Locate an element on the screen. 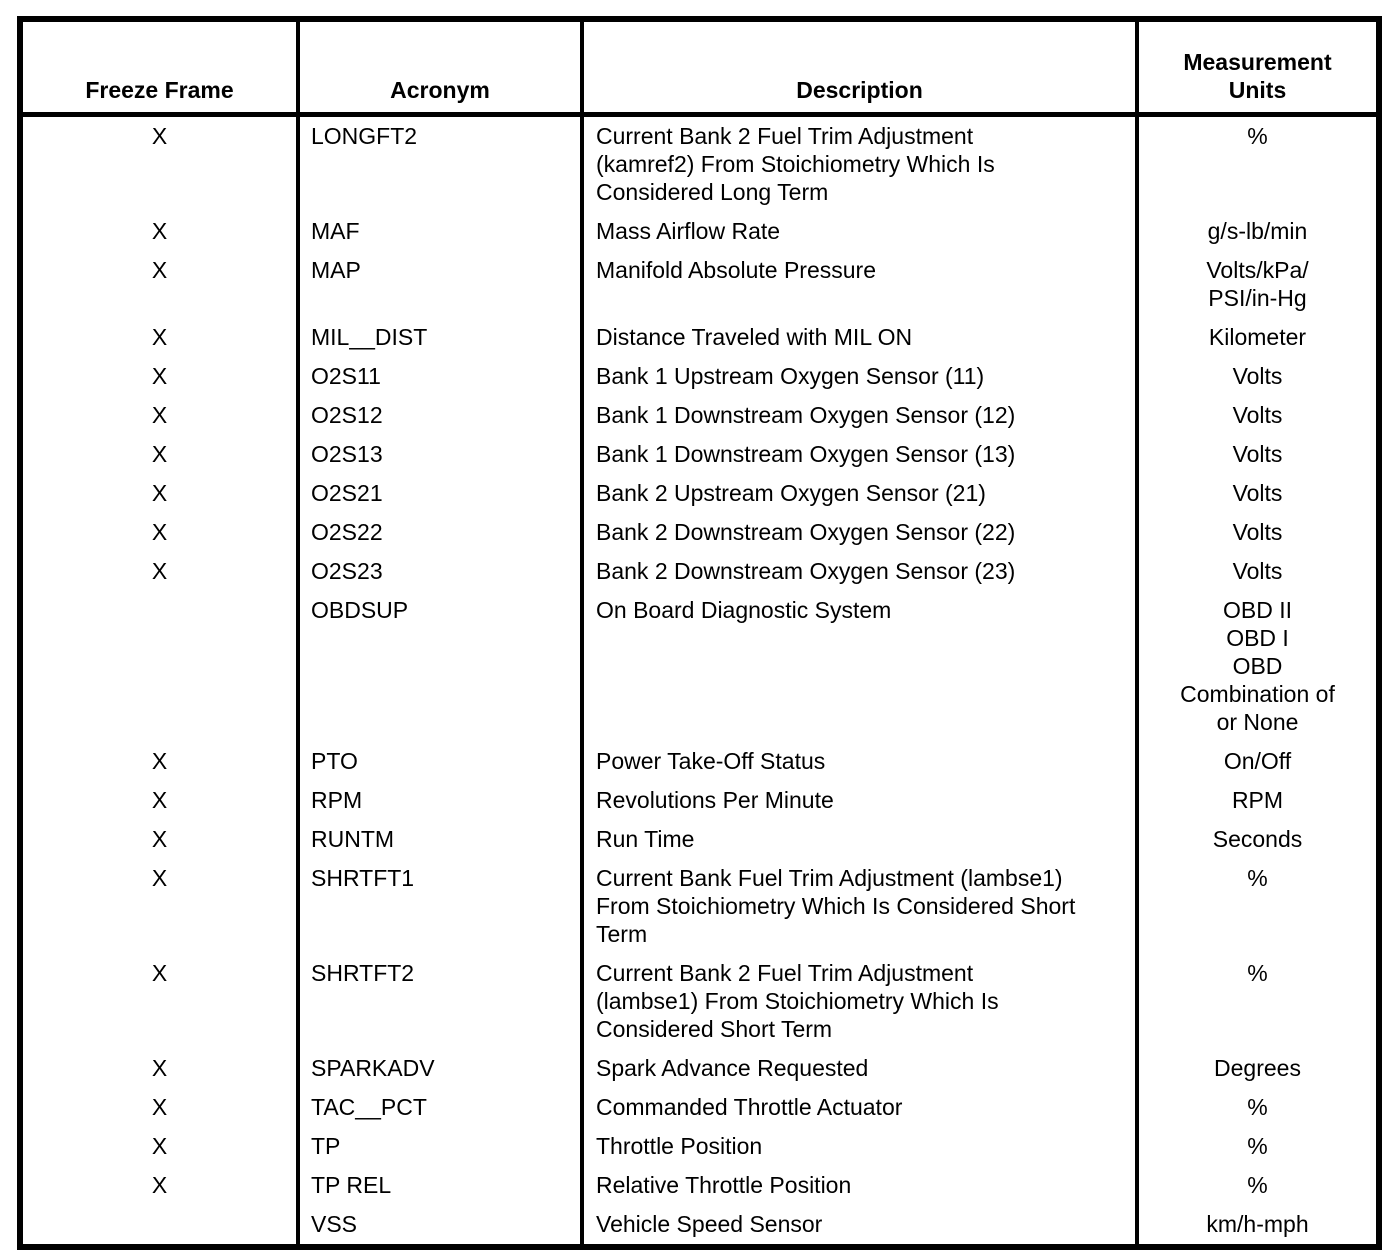 The width and height of the screenshot is (1392, 1250). acronym-cell: RPM is located at coordinates (439, 800).